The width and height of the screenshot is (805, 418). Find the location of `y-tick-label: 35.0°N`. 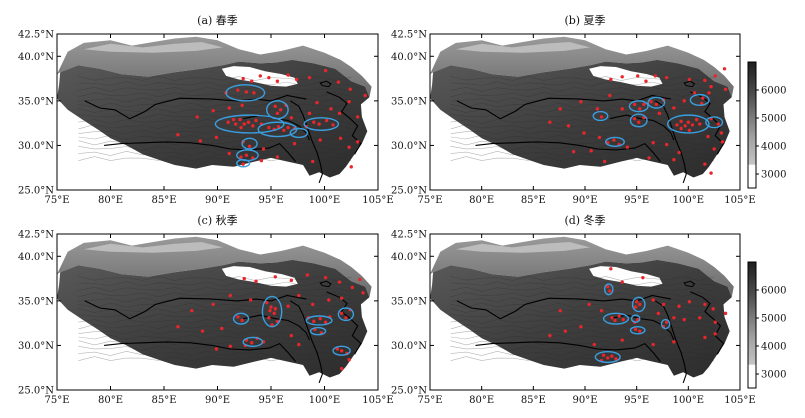

y-tick-label: 35.0°N is located at coordinates (36, 101).